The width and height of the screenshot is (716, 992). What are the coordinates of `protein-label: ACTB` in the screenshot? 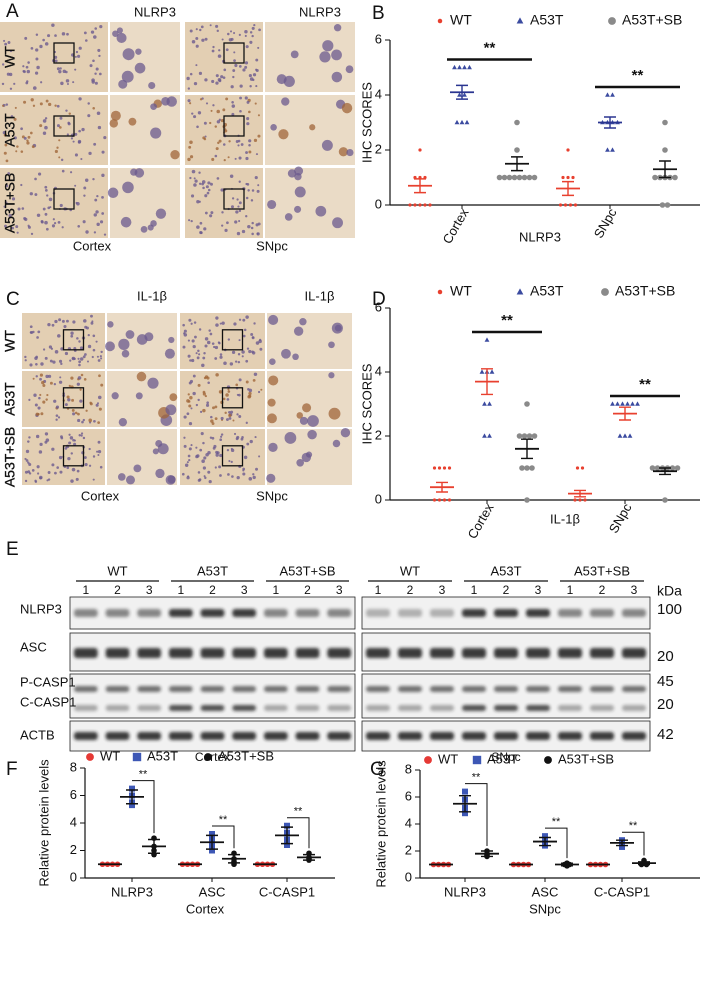 It's located at (37, 734).